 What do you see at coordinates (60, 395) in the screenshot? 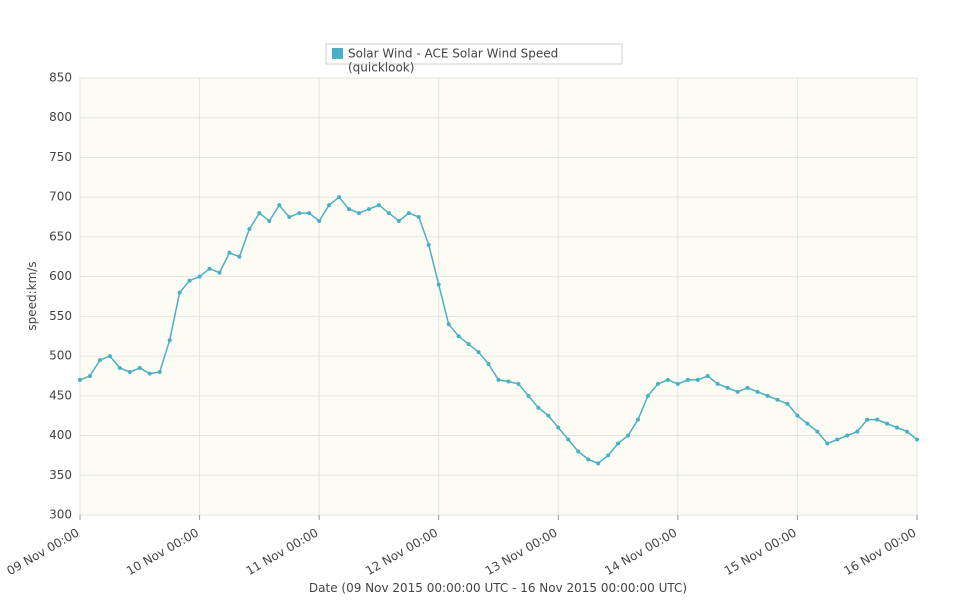
I see `y-tick-label: 450` at bounding box center [60, 395].